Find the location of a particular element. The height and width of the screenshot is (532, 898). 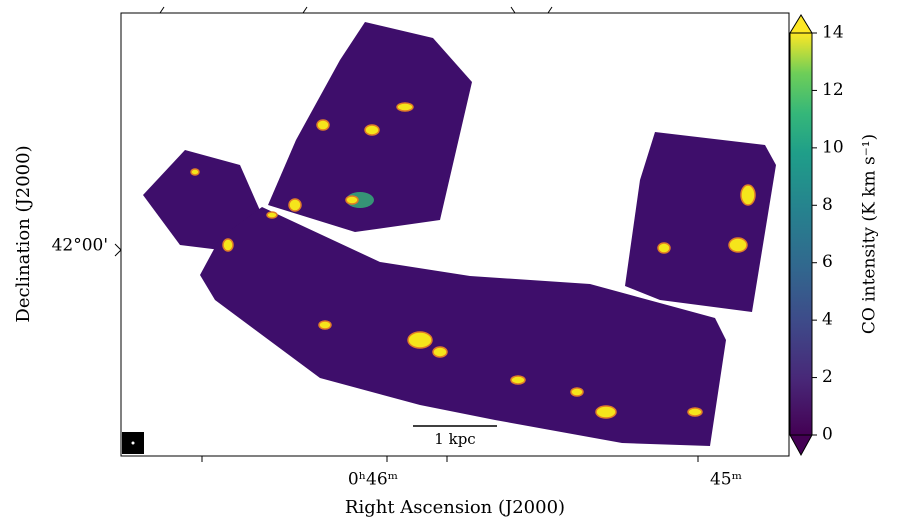

x-axis-label: Right Ascension (J2000) is located at coordinates (455, 507).